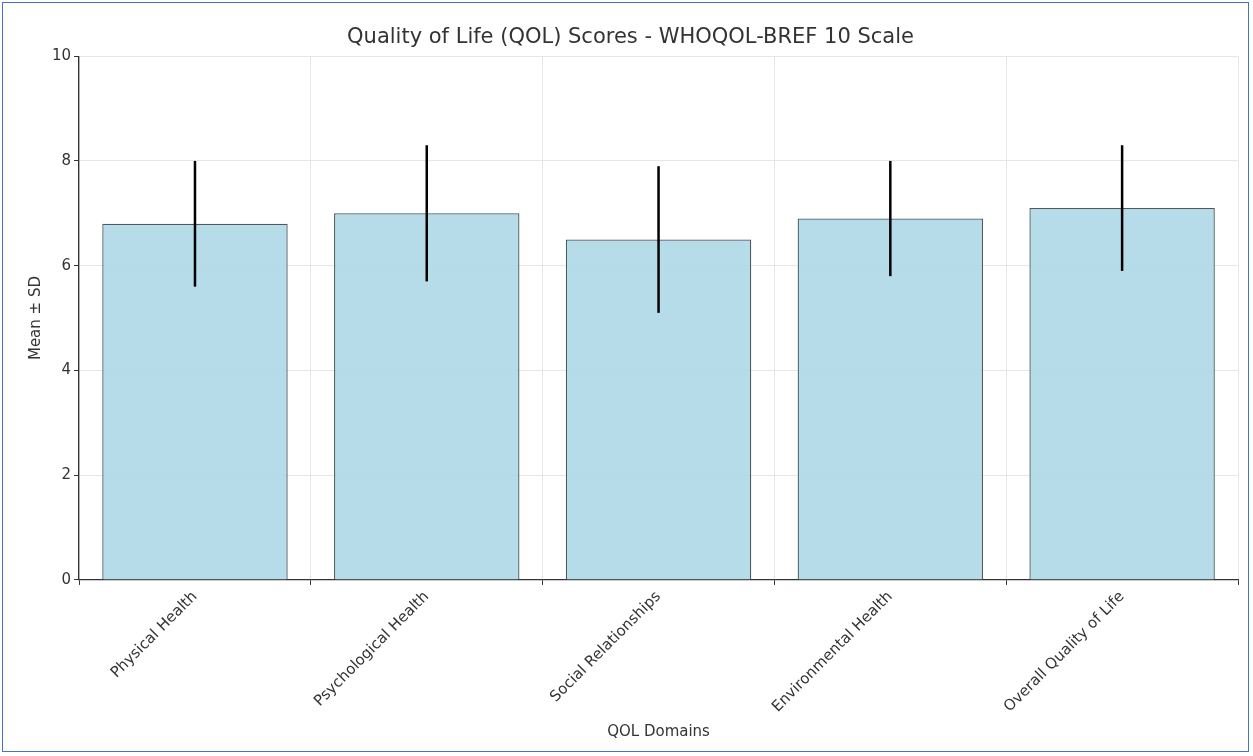 Image resolution: width=1253 pixels, height=756 pixels. Describe the element at coordinates (66, 578) in the screenshot. I see `y-tick-label: 0` at that location.